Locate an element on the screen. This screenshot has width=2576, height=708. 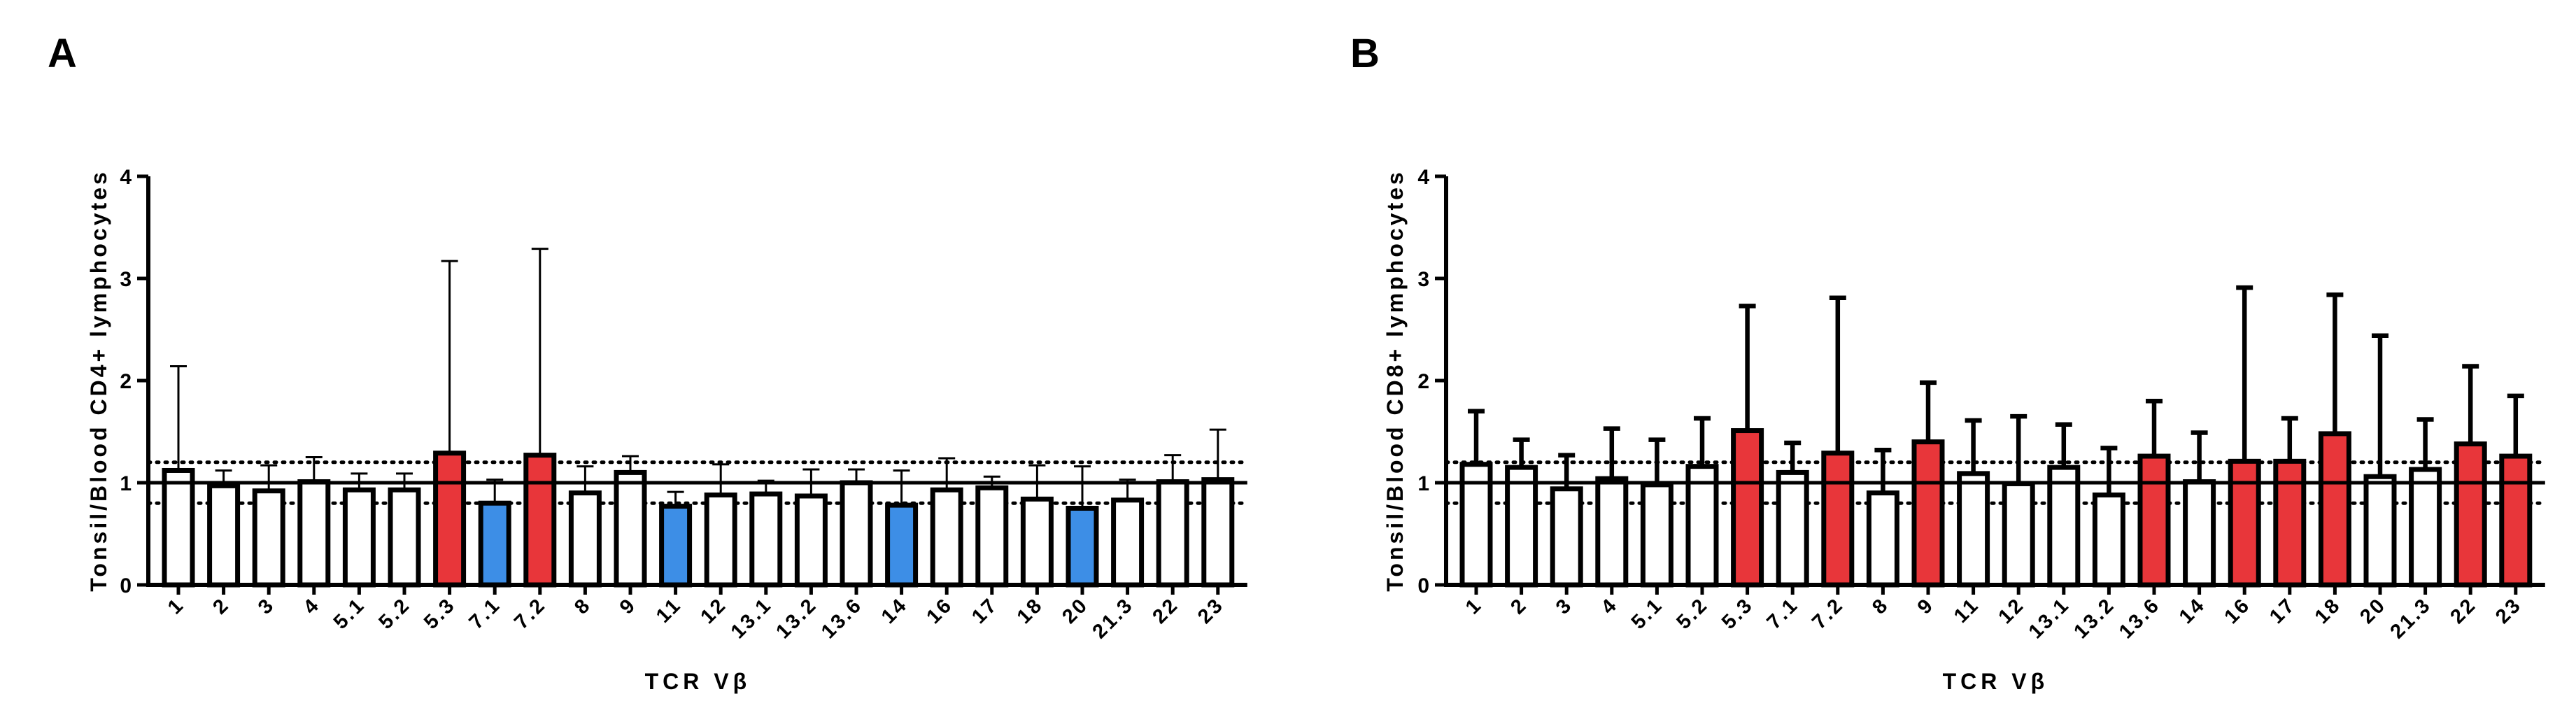
x-tick-label: 5.1 is located at coordinates (350, 613).